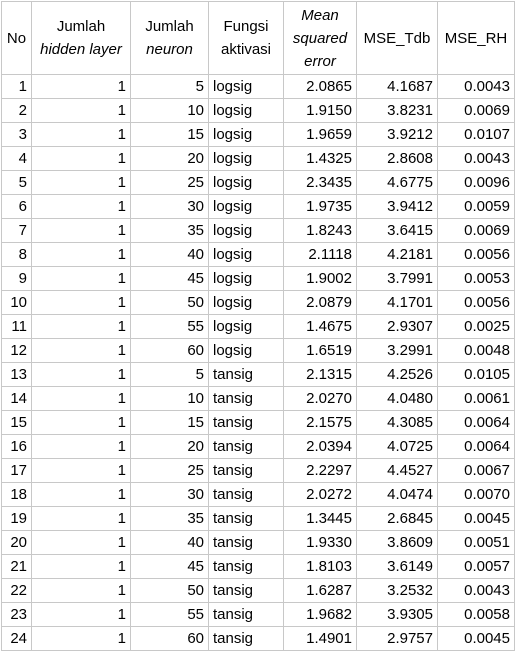 The height and width of the screenshot is (653, 515). Describe the element at coordinates (169, 398) in the screenshot. I see `cell-neuron: 10` at that location.